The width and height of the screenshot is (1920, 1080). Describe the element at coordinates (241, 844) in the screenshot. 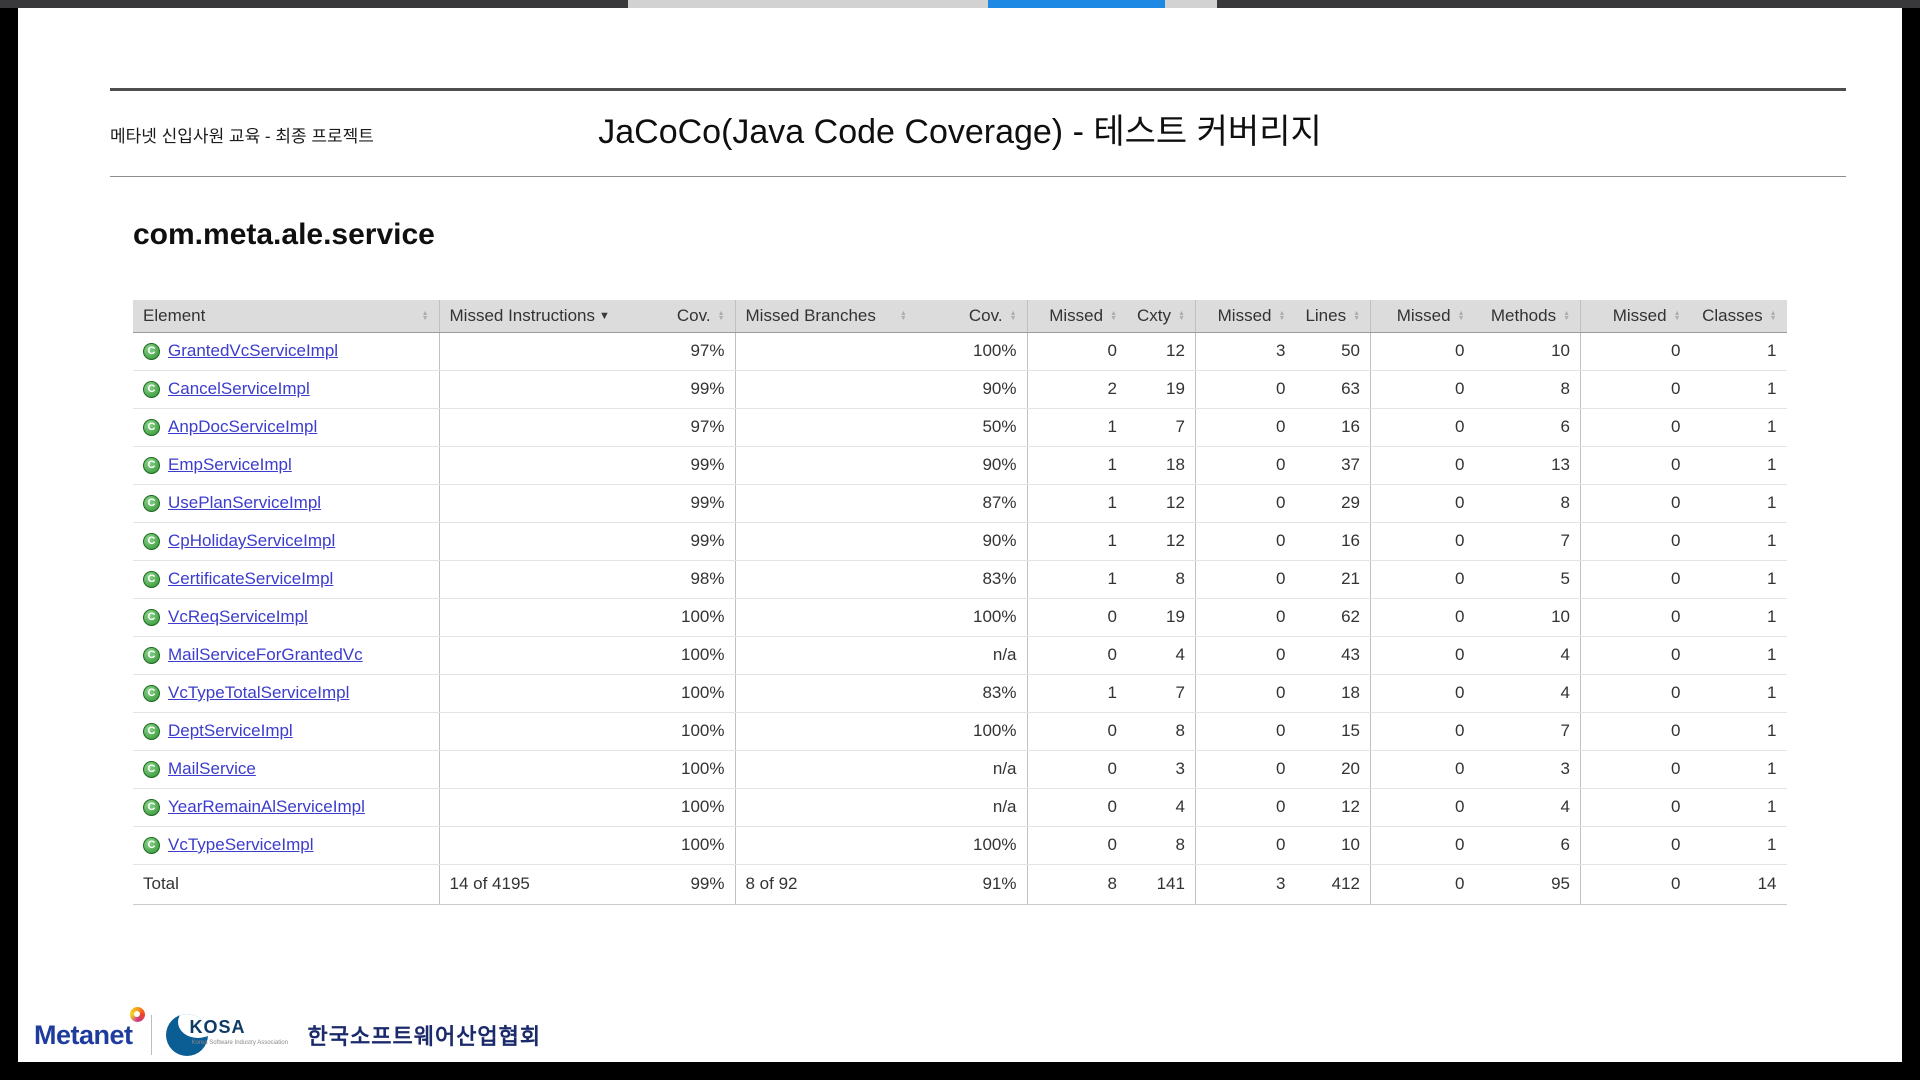

I see `element-link: VcTypeServiceImpl` at that location.